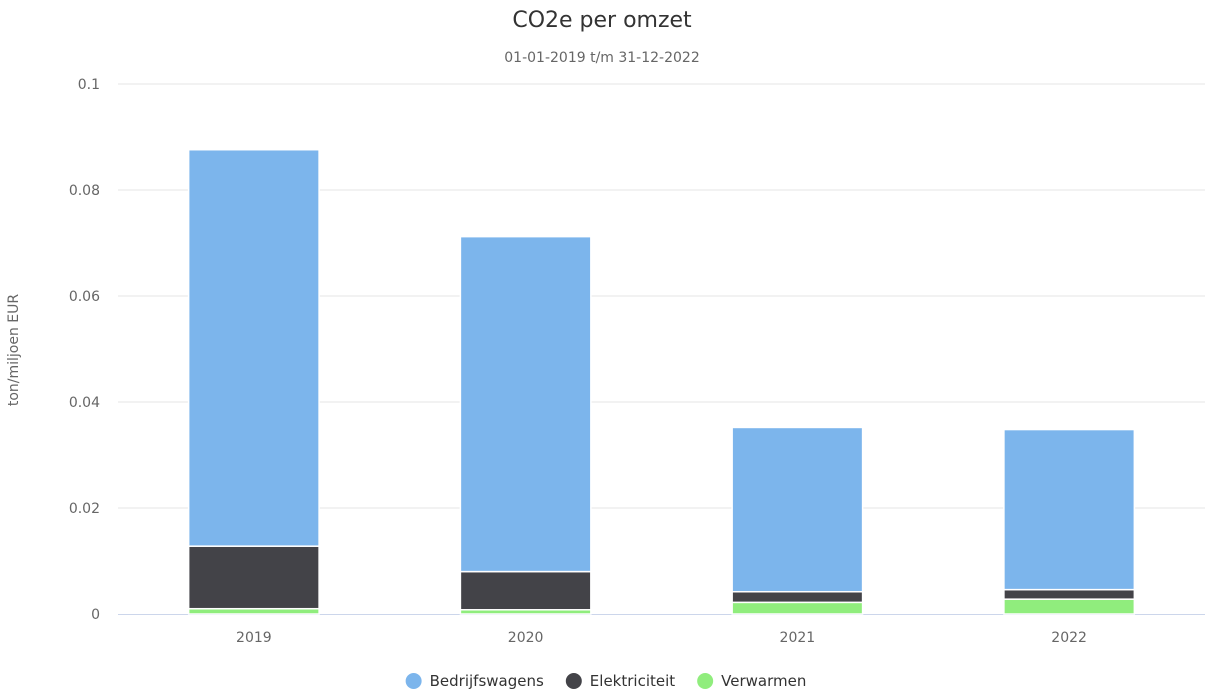 This screenshot has height=699, width=1205. What do you see at coordinates (632, 681) in the screenshot?
I see `legend-label: Elektriciteit` at bounding box center [632, 681].